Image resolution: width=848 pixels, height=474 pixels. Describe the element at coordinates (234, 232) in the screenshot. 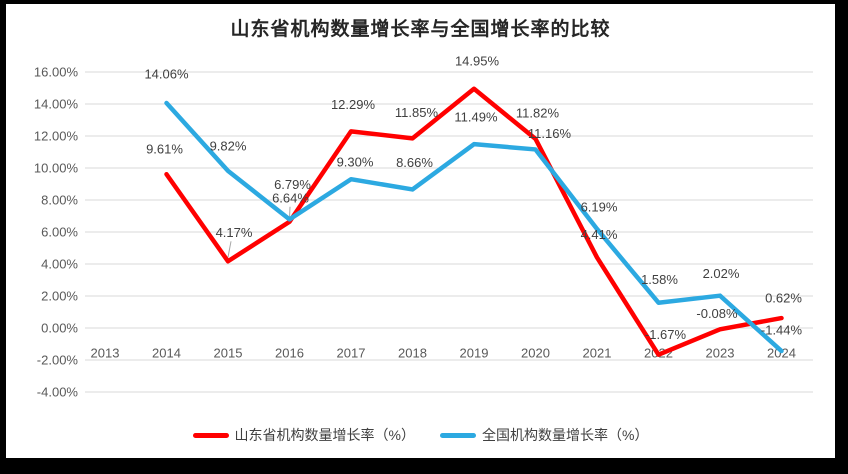

I see `data-label: 4.17%` at that location.